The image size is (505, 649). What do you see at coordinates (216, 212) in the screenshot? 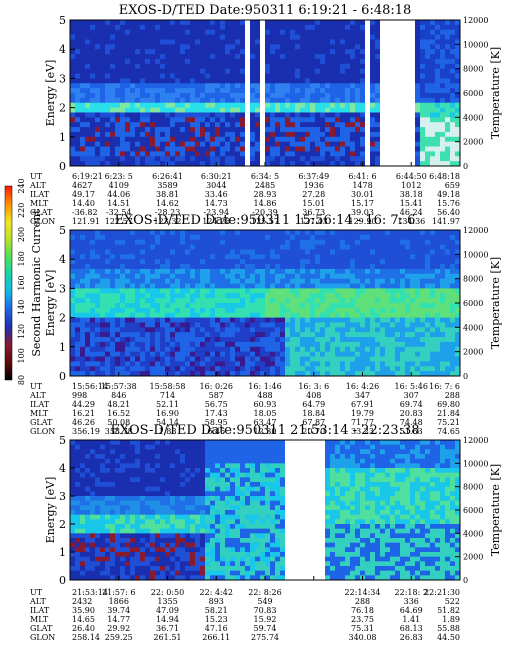
I see `table-cell: -23.94` at bounding box center [216, 212].